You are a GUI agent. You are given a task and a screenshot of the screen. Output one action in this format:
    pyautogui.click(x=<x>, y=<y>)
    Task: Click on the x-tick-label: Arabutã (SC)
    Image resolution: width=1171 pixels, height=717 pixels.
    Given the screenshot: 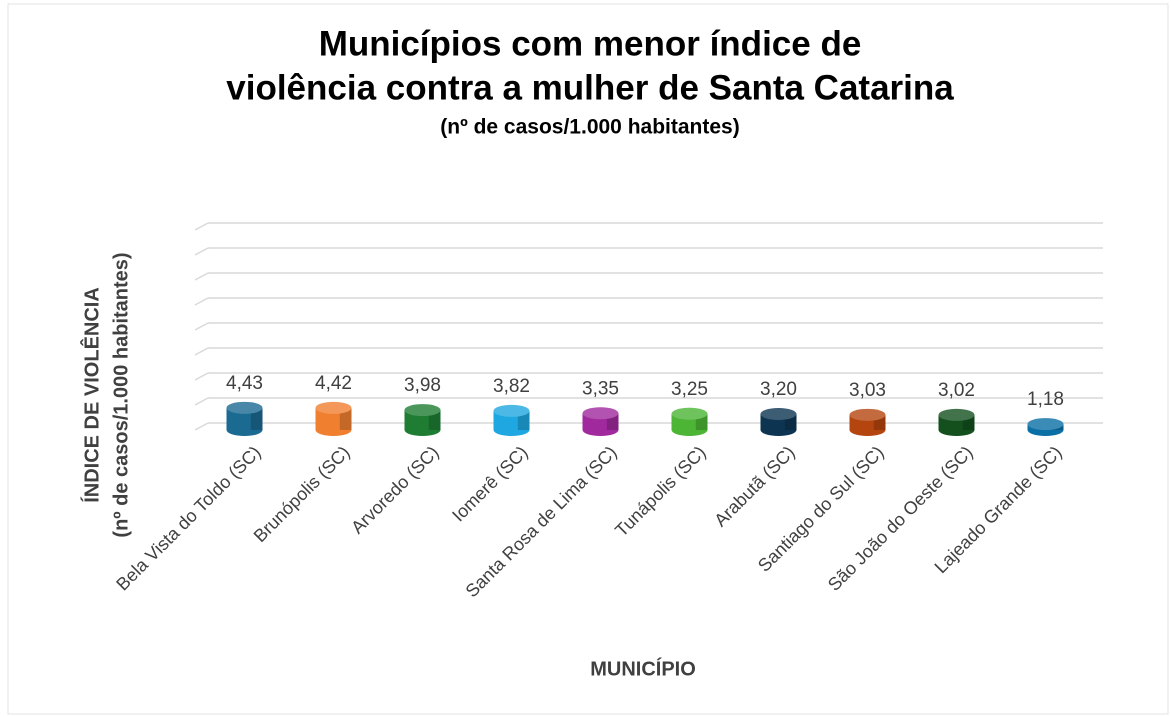 What is the action you would take?
    pyautogui.click(x=754, y=486)
    